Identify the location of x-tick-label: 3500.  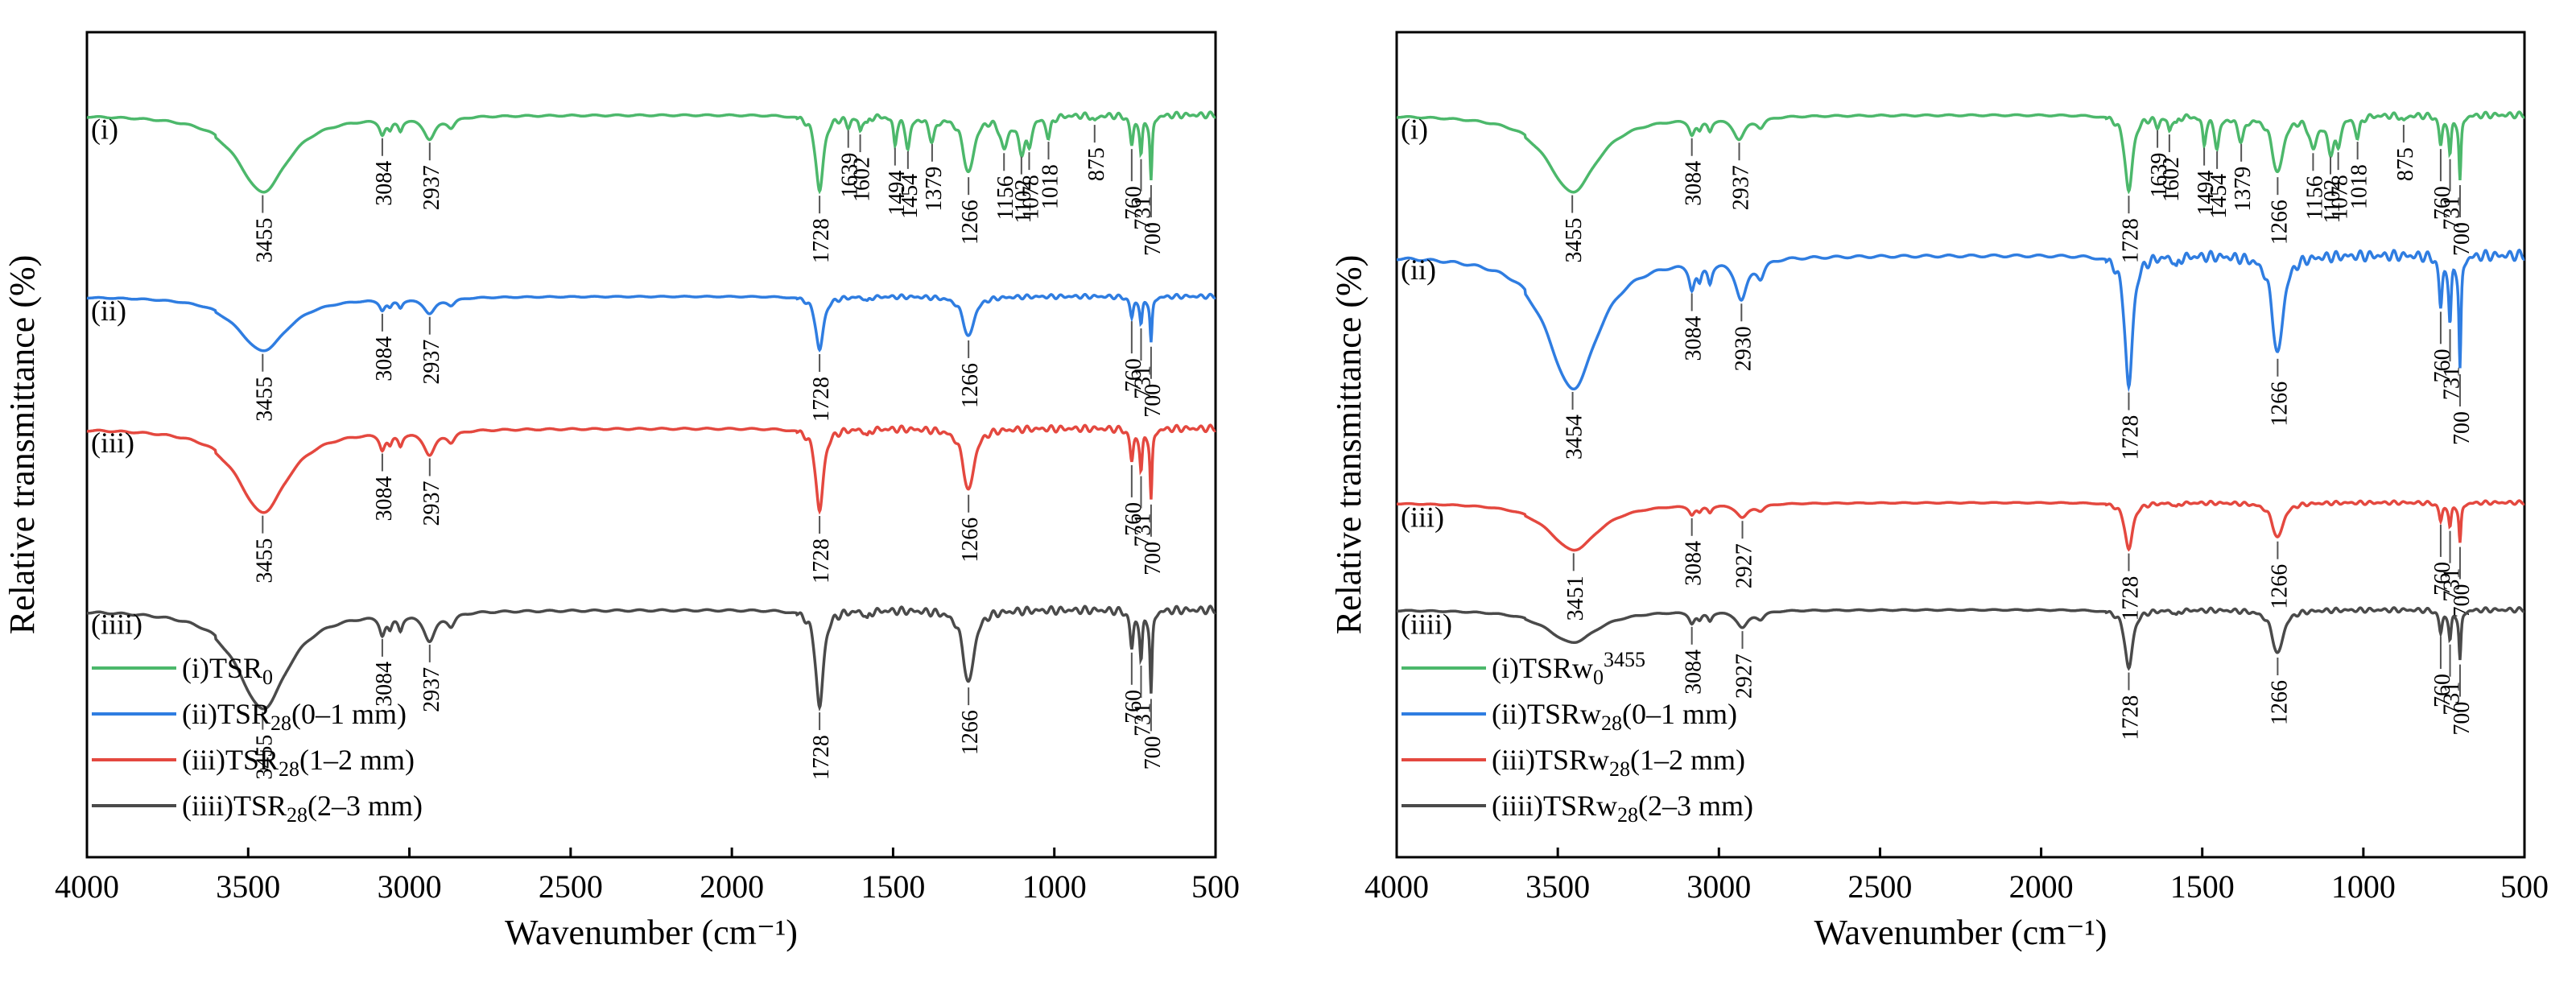
(1557, 887).